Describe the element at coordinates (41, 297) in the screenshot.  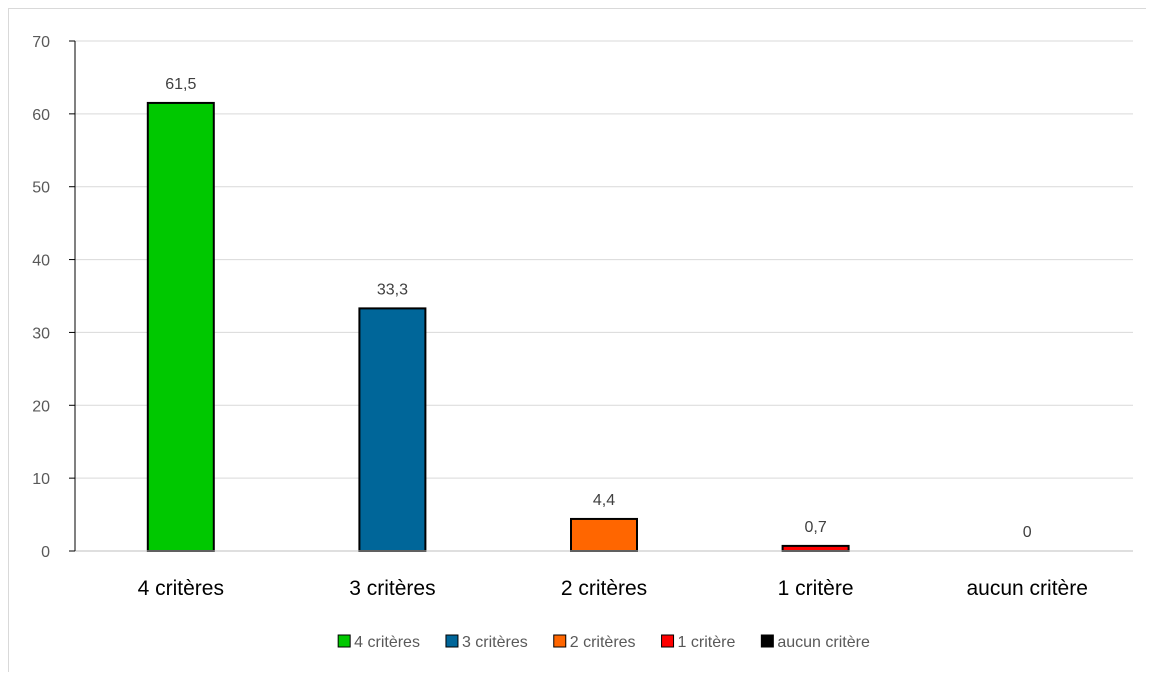
I see `y-axis-tick-labels: 0 10 20 30 40 50 60 70` at that location.